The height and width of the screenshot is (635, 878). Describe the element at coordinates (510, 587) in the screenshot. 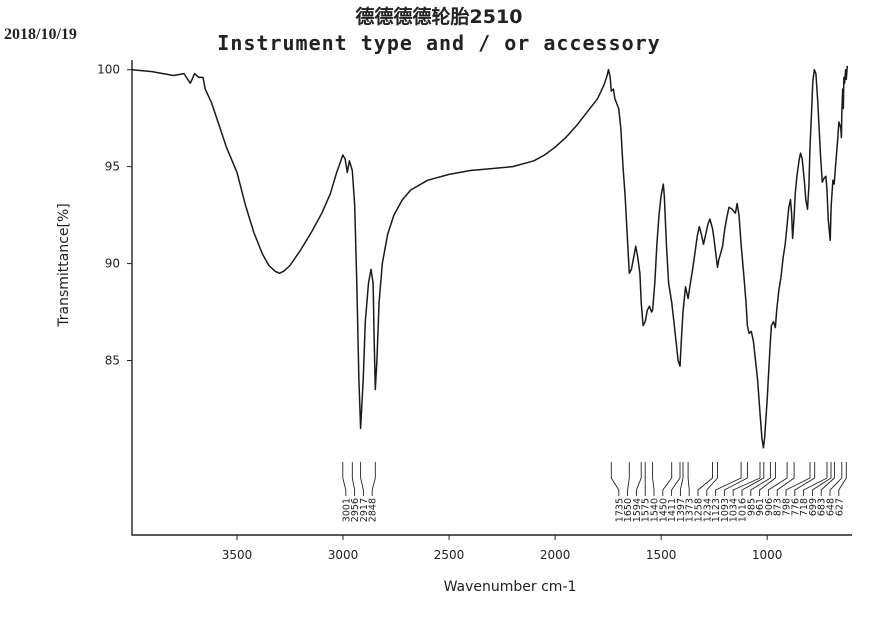

I see `x-axis-label: Wavenumber cm-1` at that location.